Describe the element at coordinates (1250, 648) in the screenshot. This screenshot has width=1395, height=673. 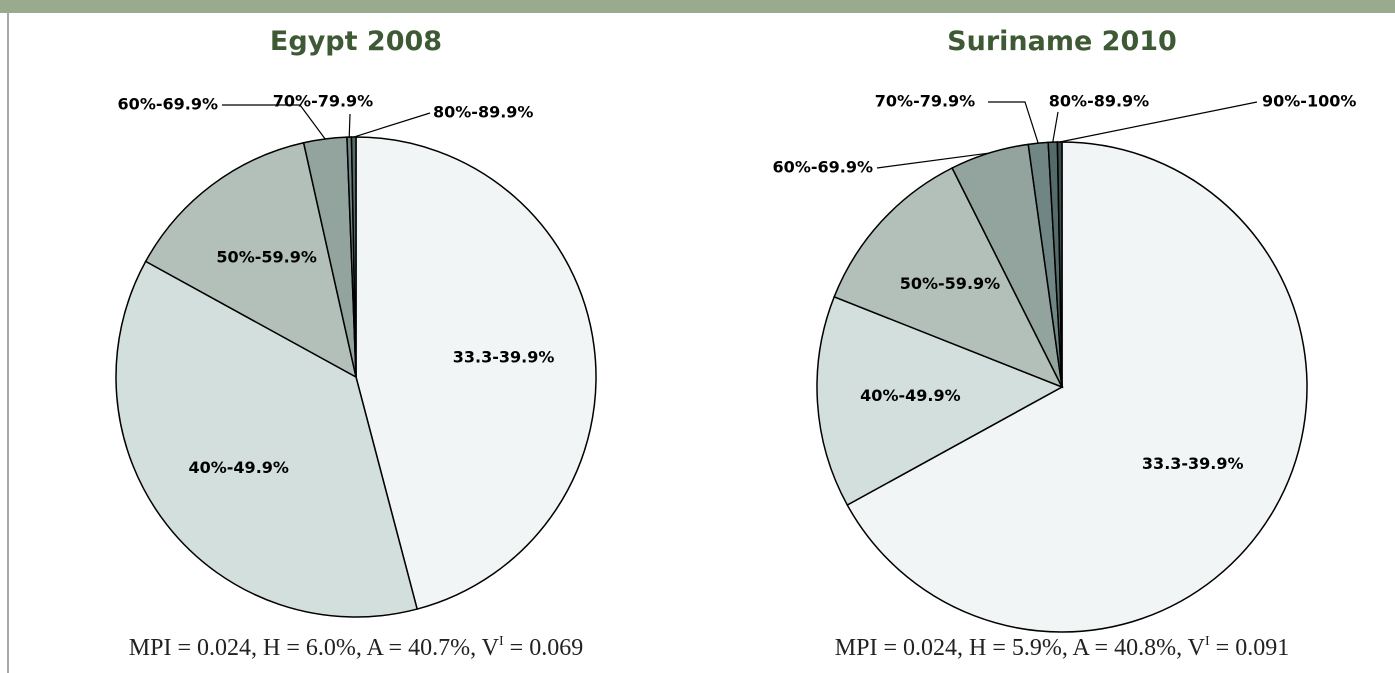
I see `caption-tail: = 0.091` at that location.